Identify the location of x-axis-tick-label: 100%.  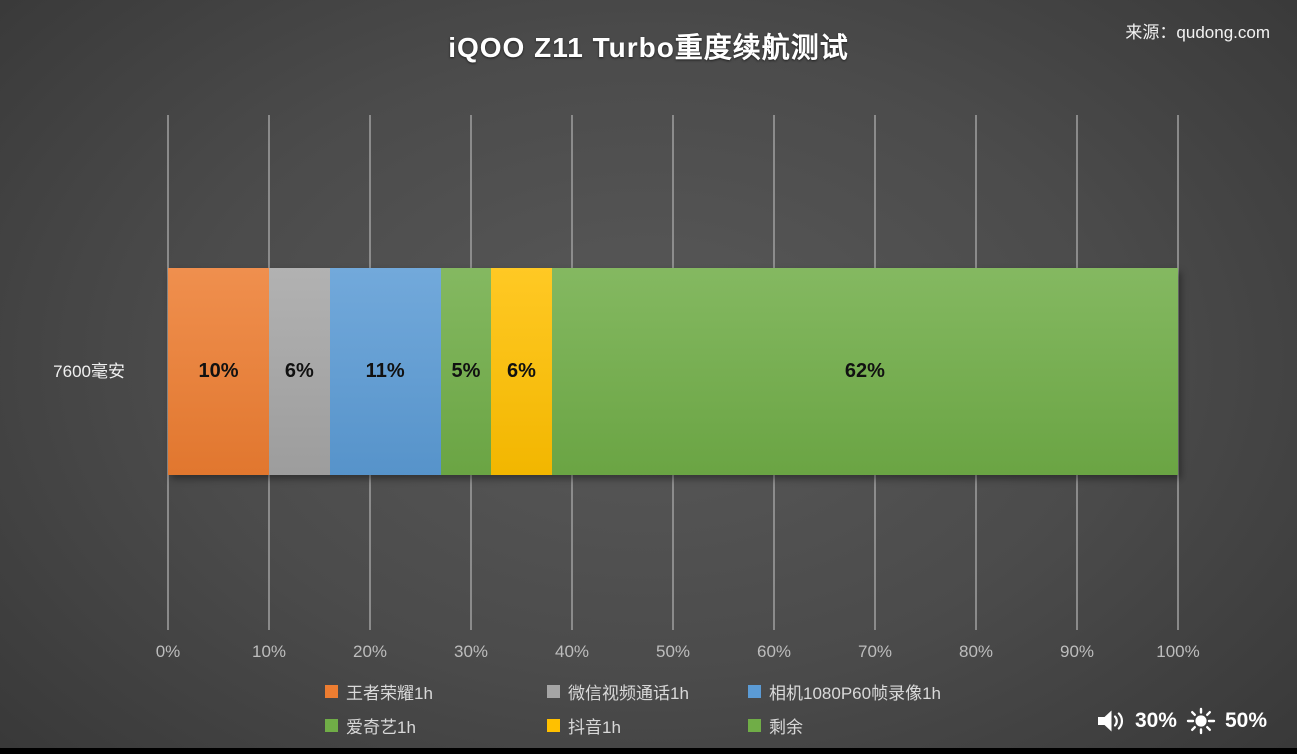
(1178, 651).